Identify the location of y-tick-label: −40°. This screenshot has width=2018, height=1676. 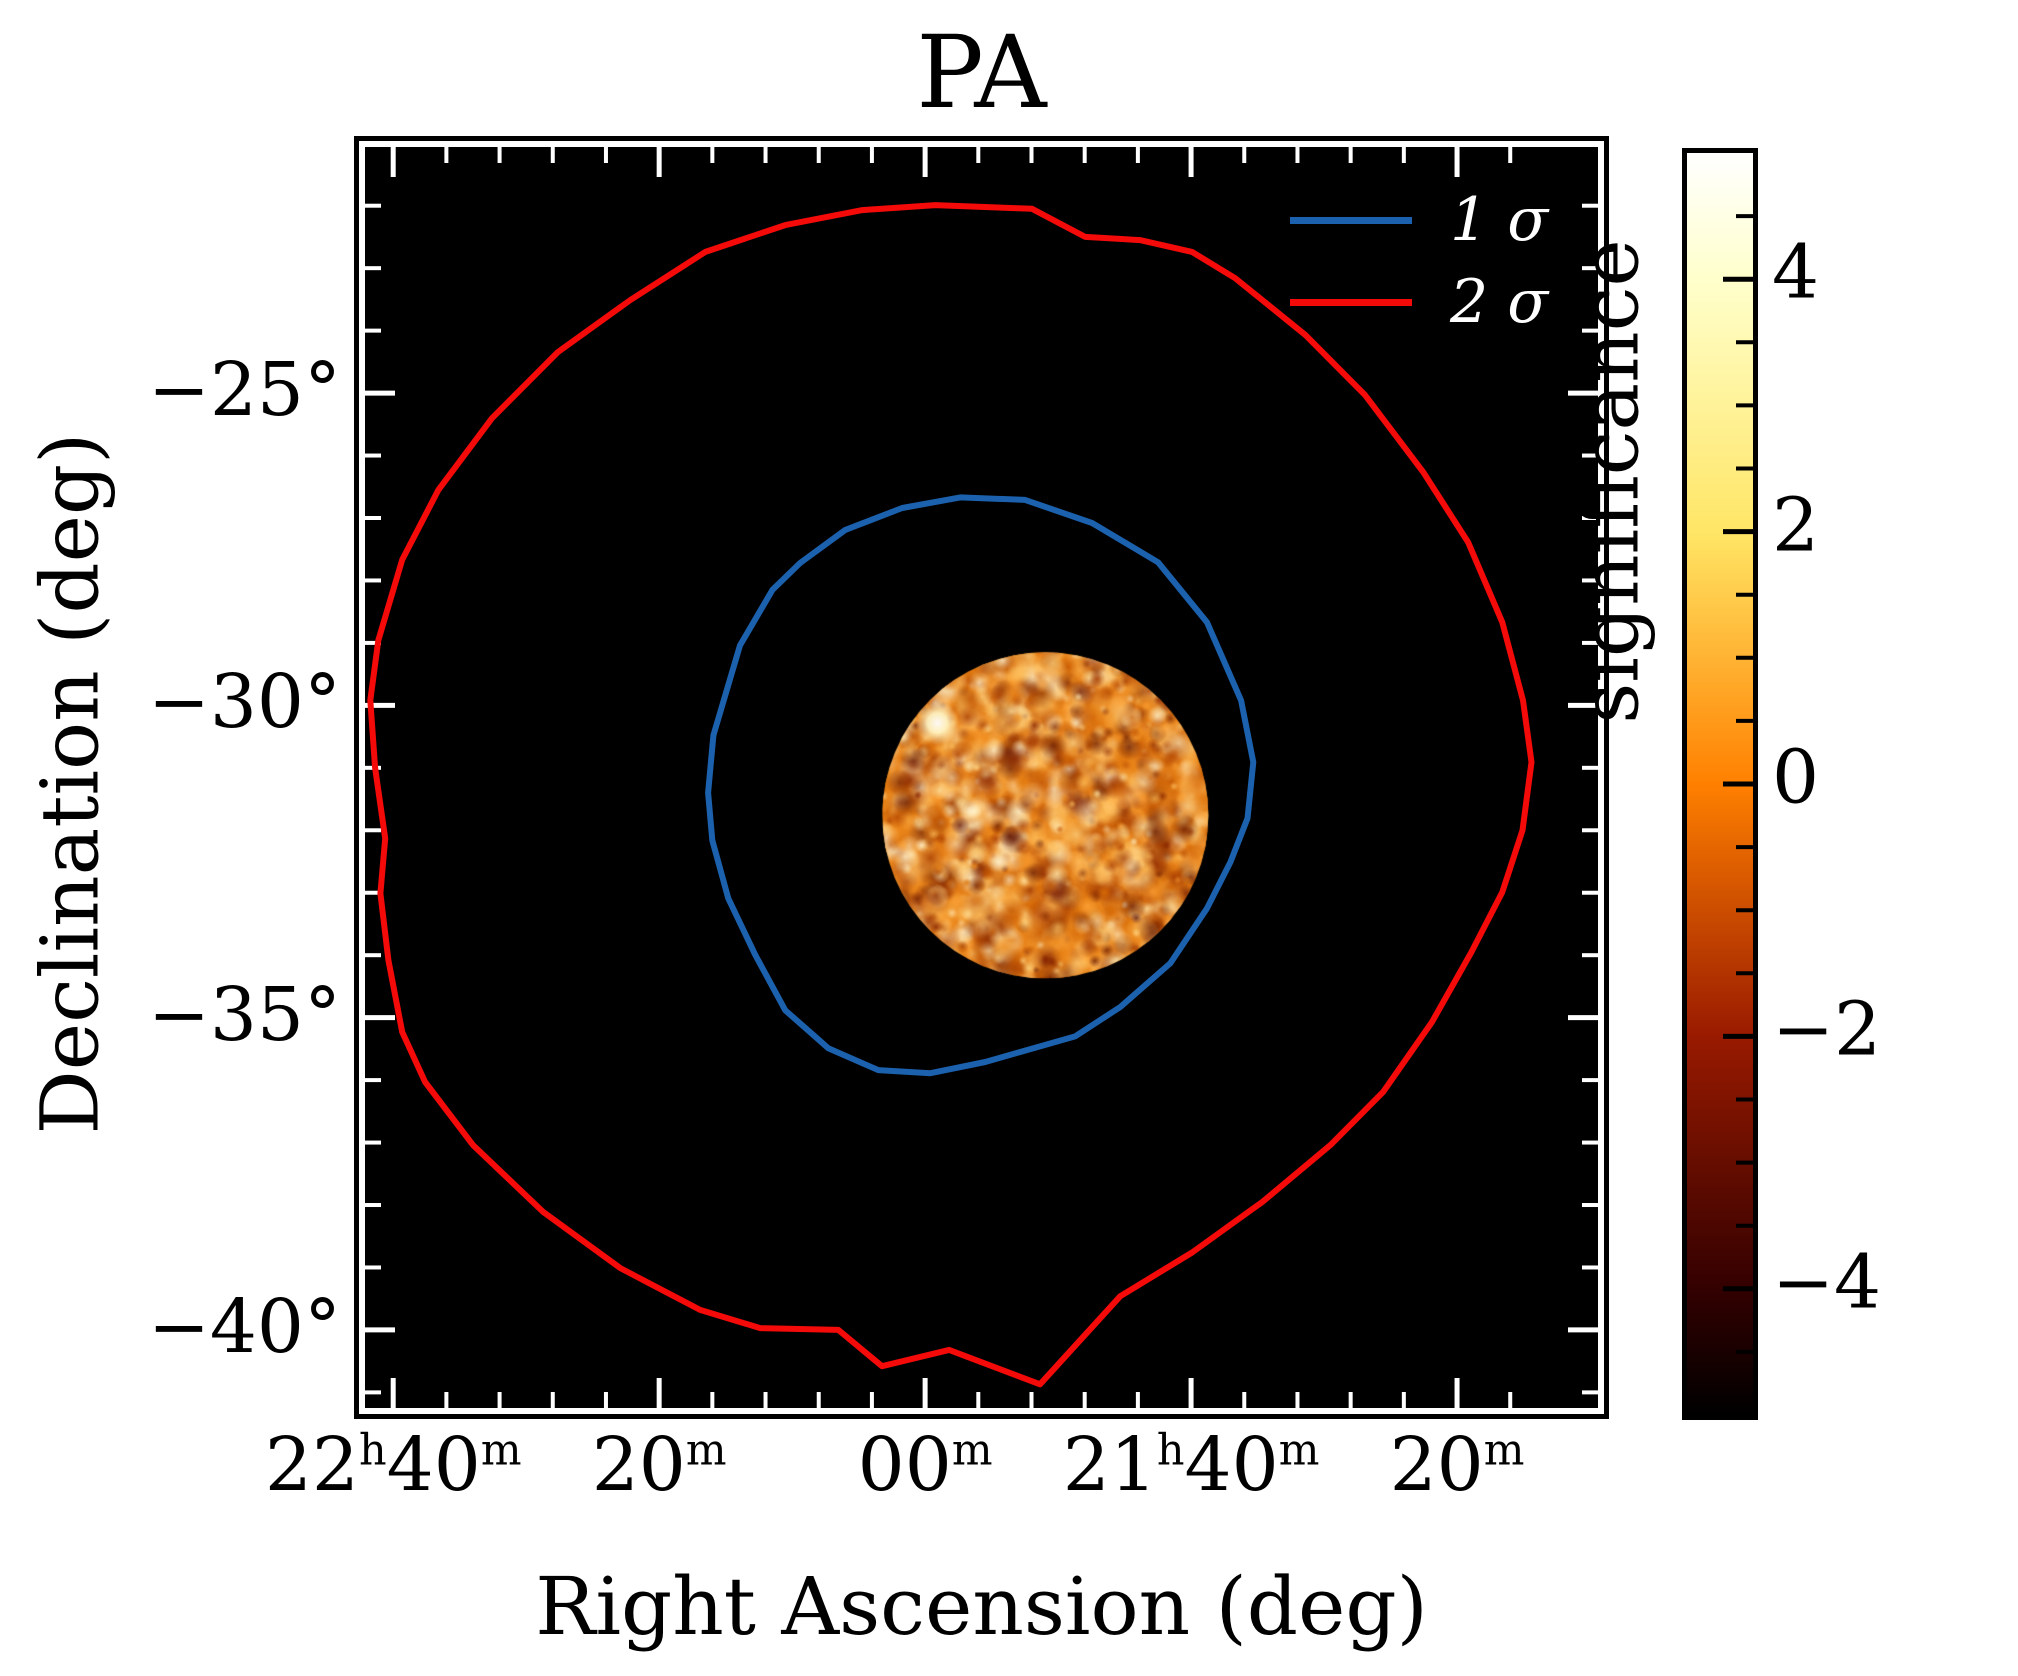
(244, 1326).